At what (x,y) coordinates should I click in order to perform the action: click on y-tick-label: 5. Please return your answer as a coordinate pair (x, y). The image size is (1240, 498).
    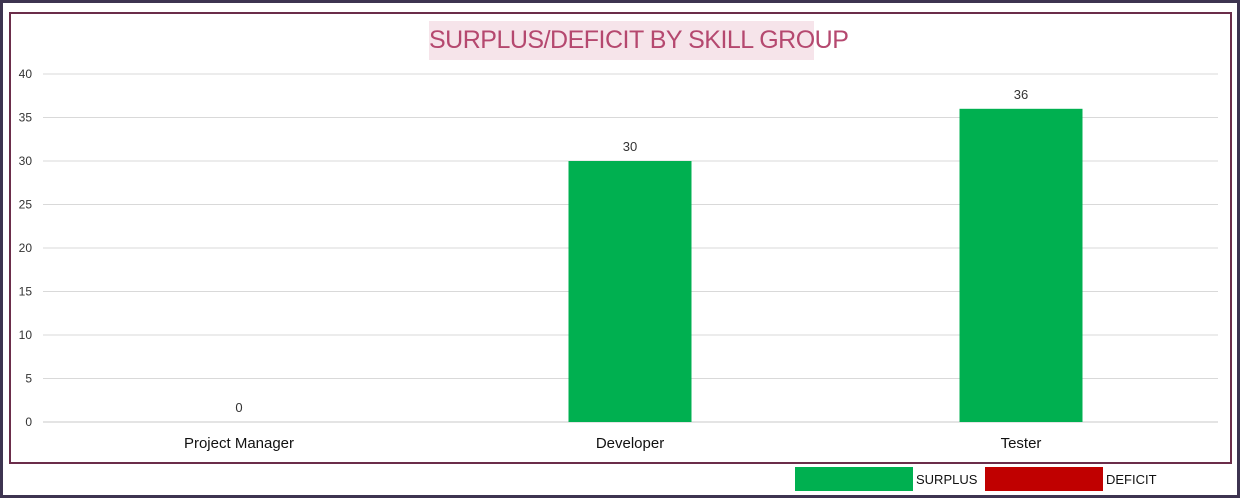
    Looking at the image, I should click on (28, 379).